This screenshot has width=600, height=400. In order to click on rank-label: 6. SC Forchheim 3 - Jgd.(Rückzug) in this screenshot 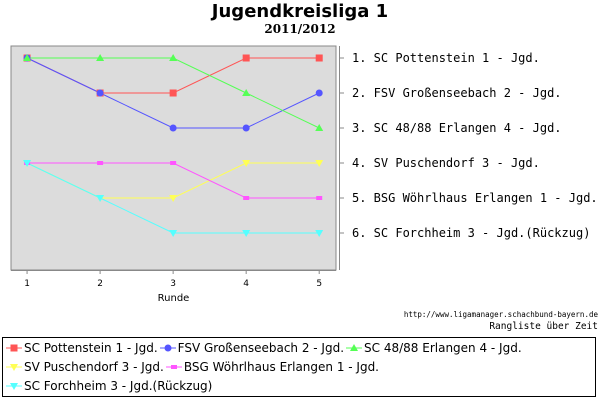, I will do `click(471, 233)`.